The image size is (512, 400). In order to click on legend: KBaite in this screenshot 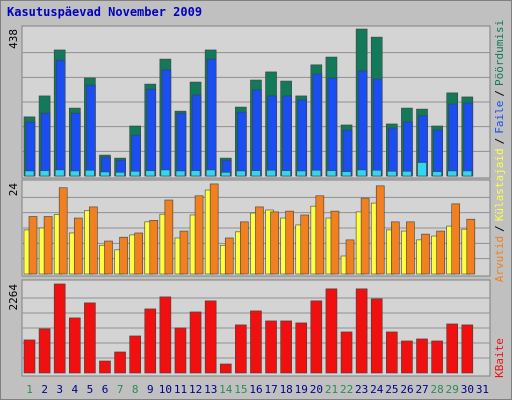, I will do `click(499, 358)`.